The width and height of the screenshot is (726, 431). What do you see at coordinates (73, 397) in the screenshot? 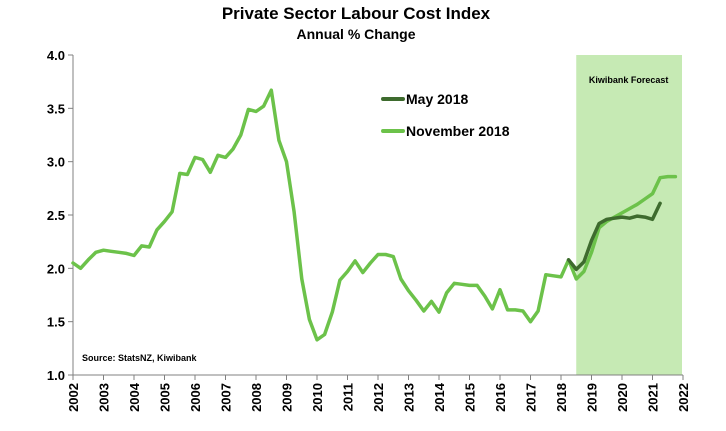
I see `x-tick-label: 2002` at bounding box center [73, 397].